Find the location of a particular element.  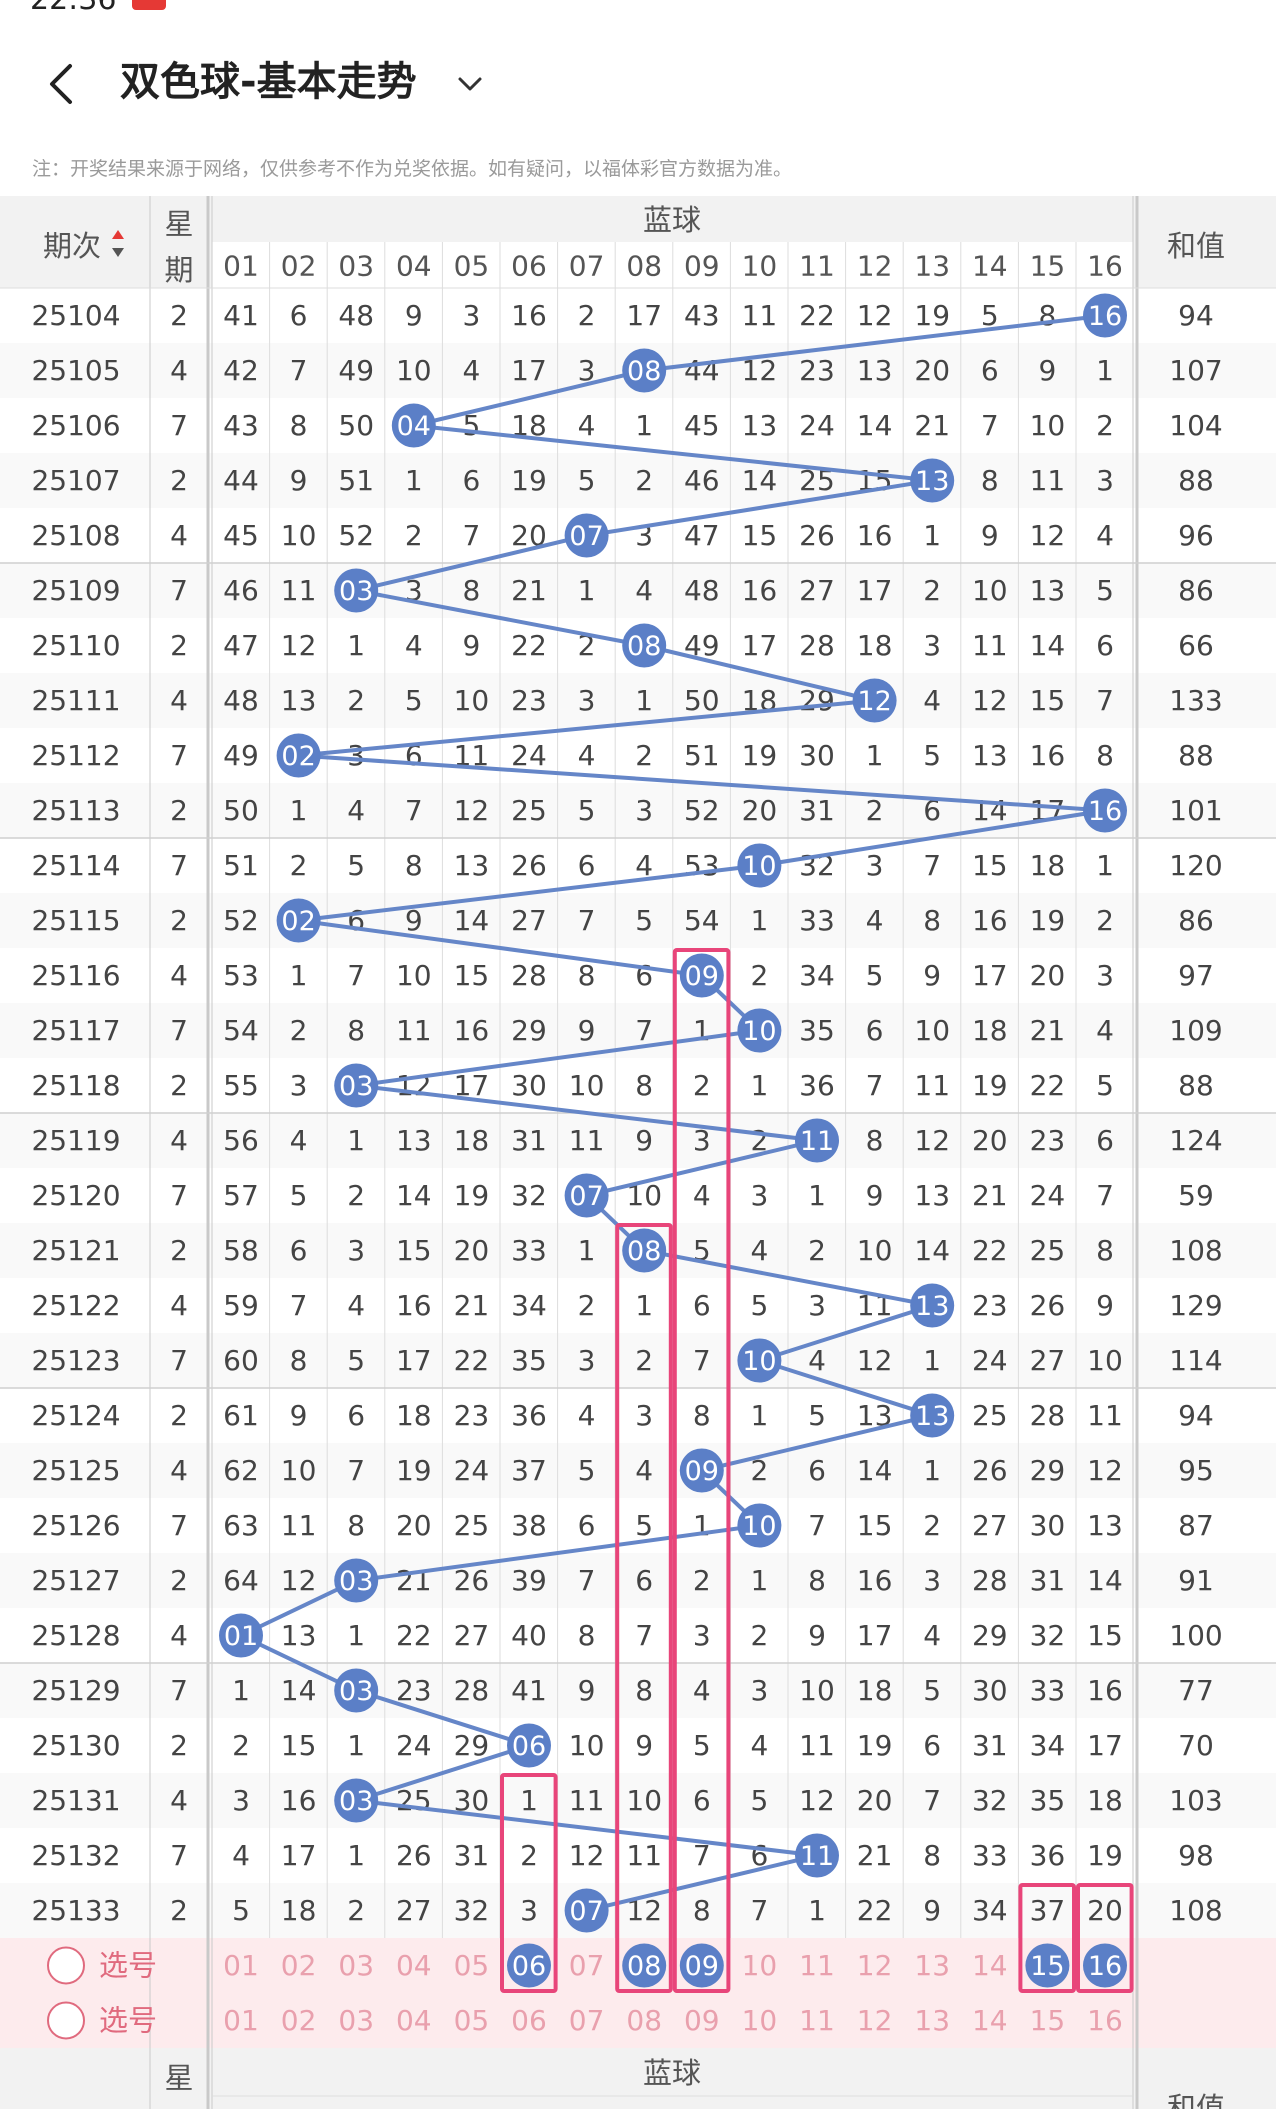

select-number: 06 is located at coordinates (529, 2020).